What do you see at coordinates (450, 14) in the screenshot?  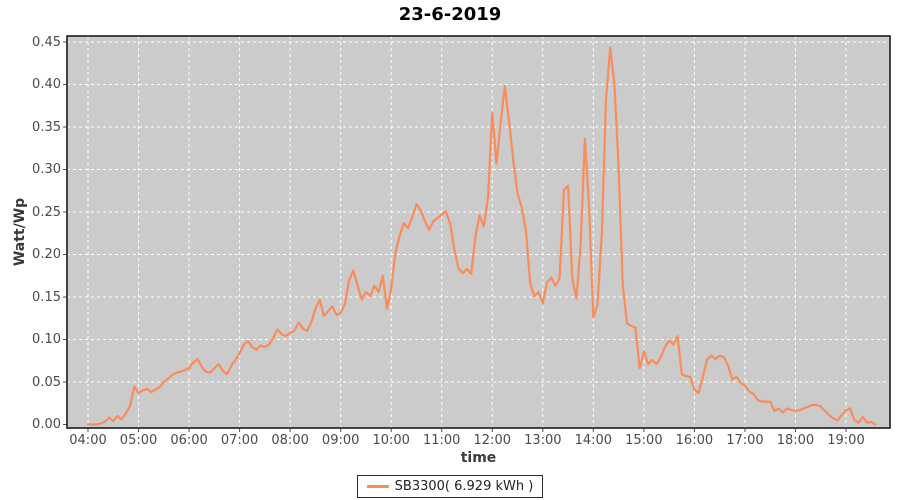 I see `chart-title: 23-6-2019` at bounding box center [450, 14].